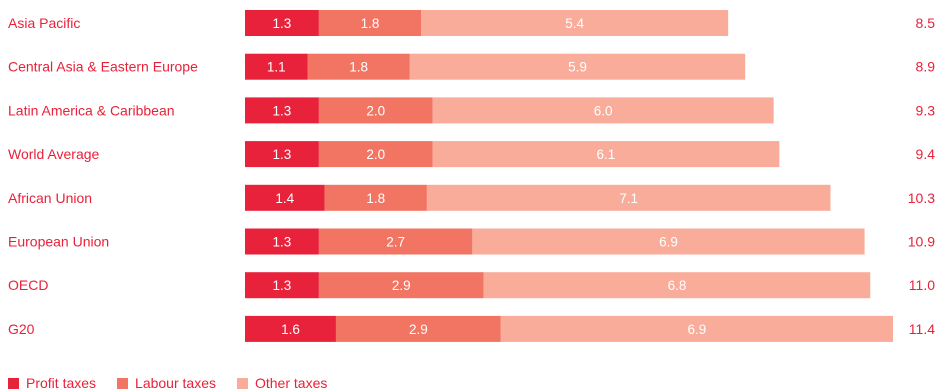 This screenshot has height=392, width=942. I want to click on data-label-other-taxes-latin-america-and-caribbean: 6.0, so click(603, 110).